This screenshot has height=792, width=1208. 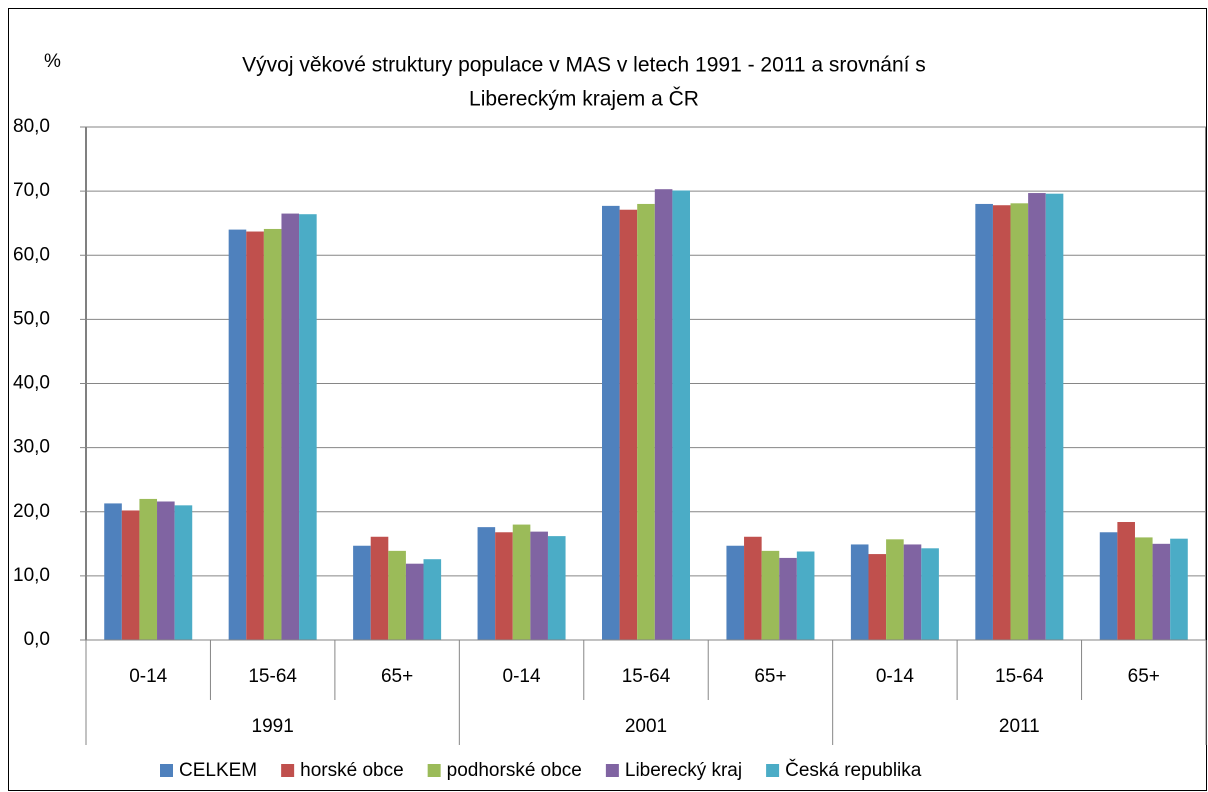 What do you see at coordinates (31, 126) in the screenshot?
I see `y-tick-label: 80,0` at bounding box center [31, 126].